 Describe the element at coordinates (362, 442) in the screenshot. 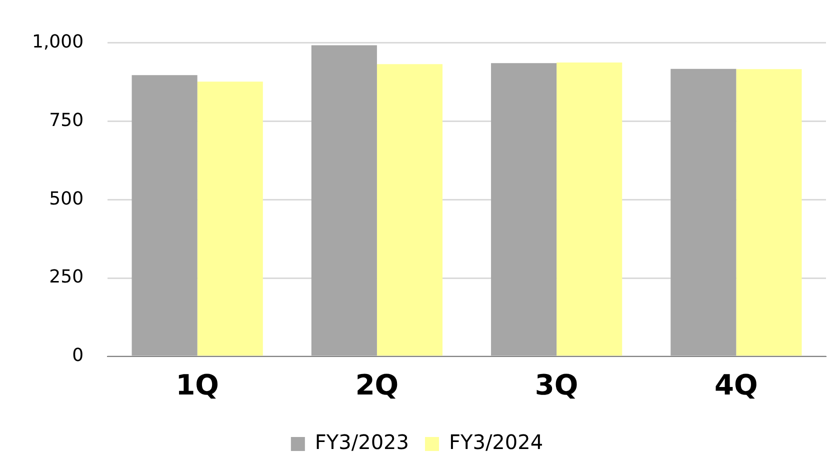

I see `legend-label: FY3/2023` at that location.